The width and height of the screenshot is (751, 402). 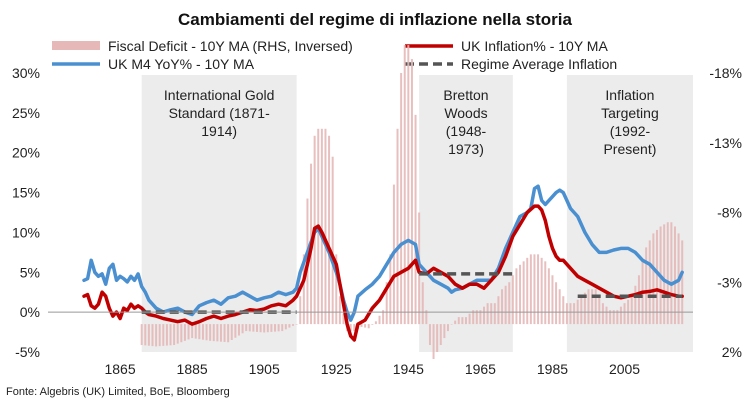 What do you see at coordinates (667, 273) in the screenshot?
I see `fiscal-bar-2017` at bounding box center [667, 273].